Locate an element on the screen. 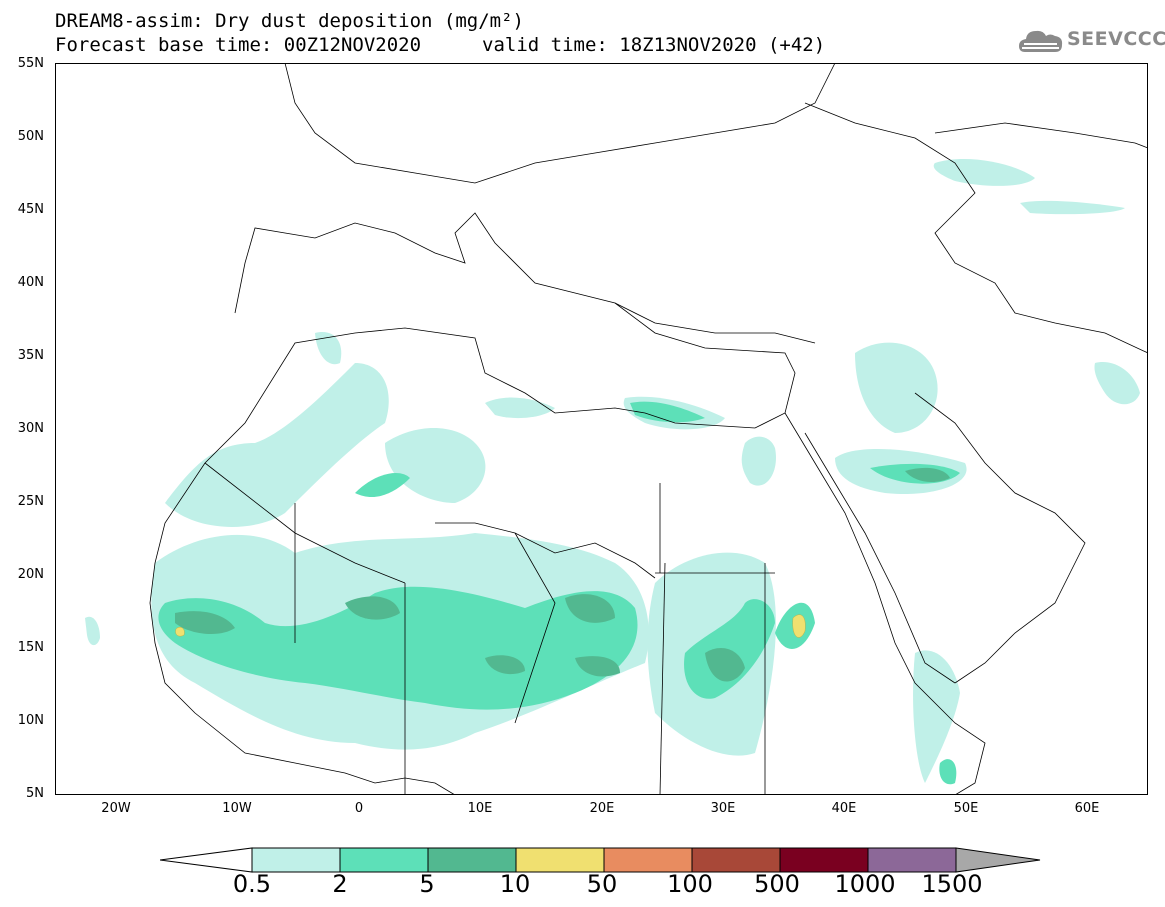  lat-label-20n: 20N is located at coordinates (30, 574).